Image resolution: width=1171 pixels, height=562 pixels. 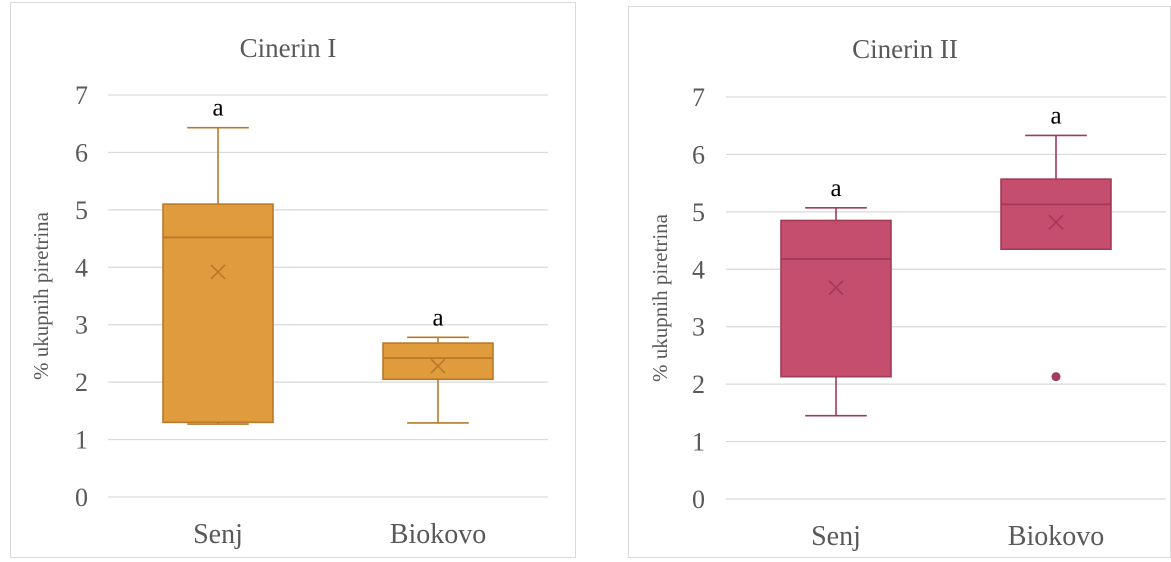 I want to click on chart-title: Cinerin II, so click(x=905, y=49).